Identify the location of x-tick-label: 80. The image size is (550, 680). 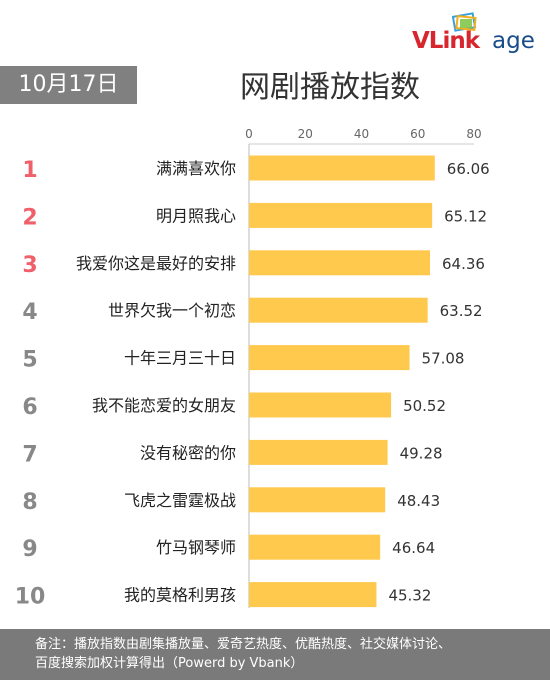
(473, 134).